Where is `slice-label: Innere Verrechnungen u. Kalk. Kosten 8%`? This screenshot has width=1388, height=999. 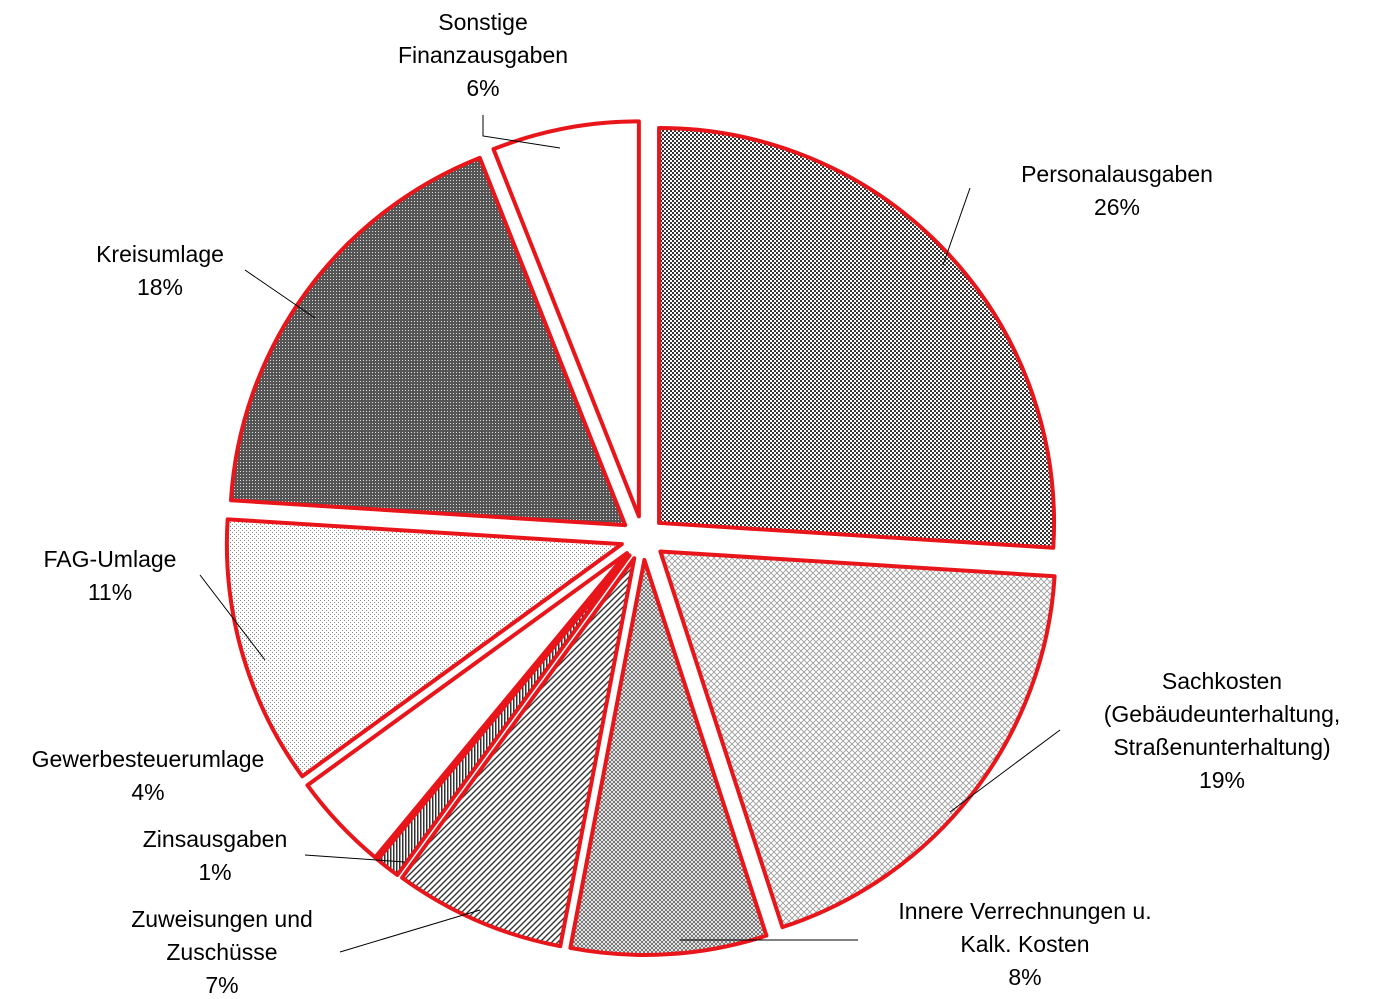
slice-label: Innere Verrechnungen u. Kalk. Kosten 8% is located at coordinates (1024, 944).